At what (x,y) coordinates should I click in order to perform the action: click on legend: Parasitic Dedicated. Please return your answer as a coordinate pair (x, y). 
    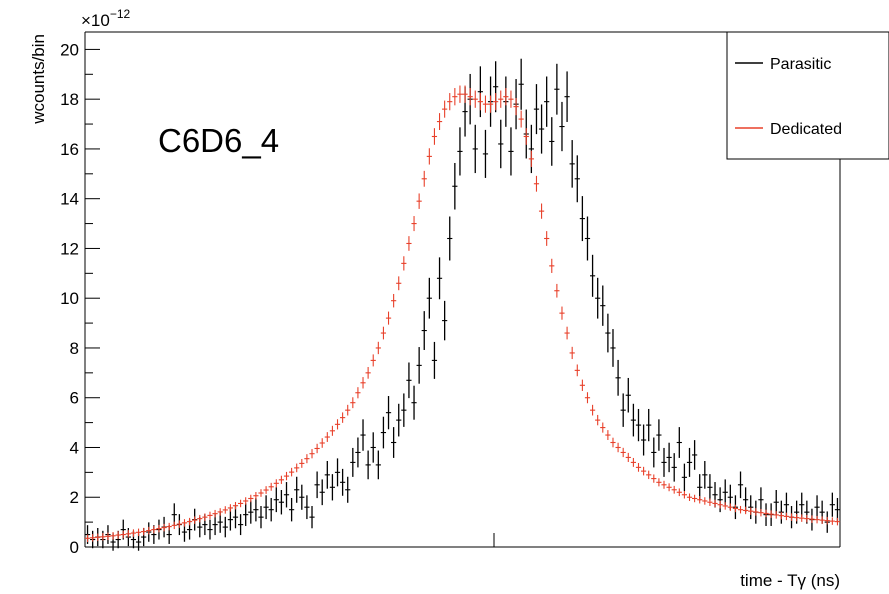
    Looking at the image, I should click on (807, 95).